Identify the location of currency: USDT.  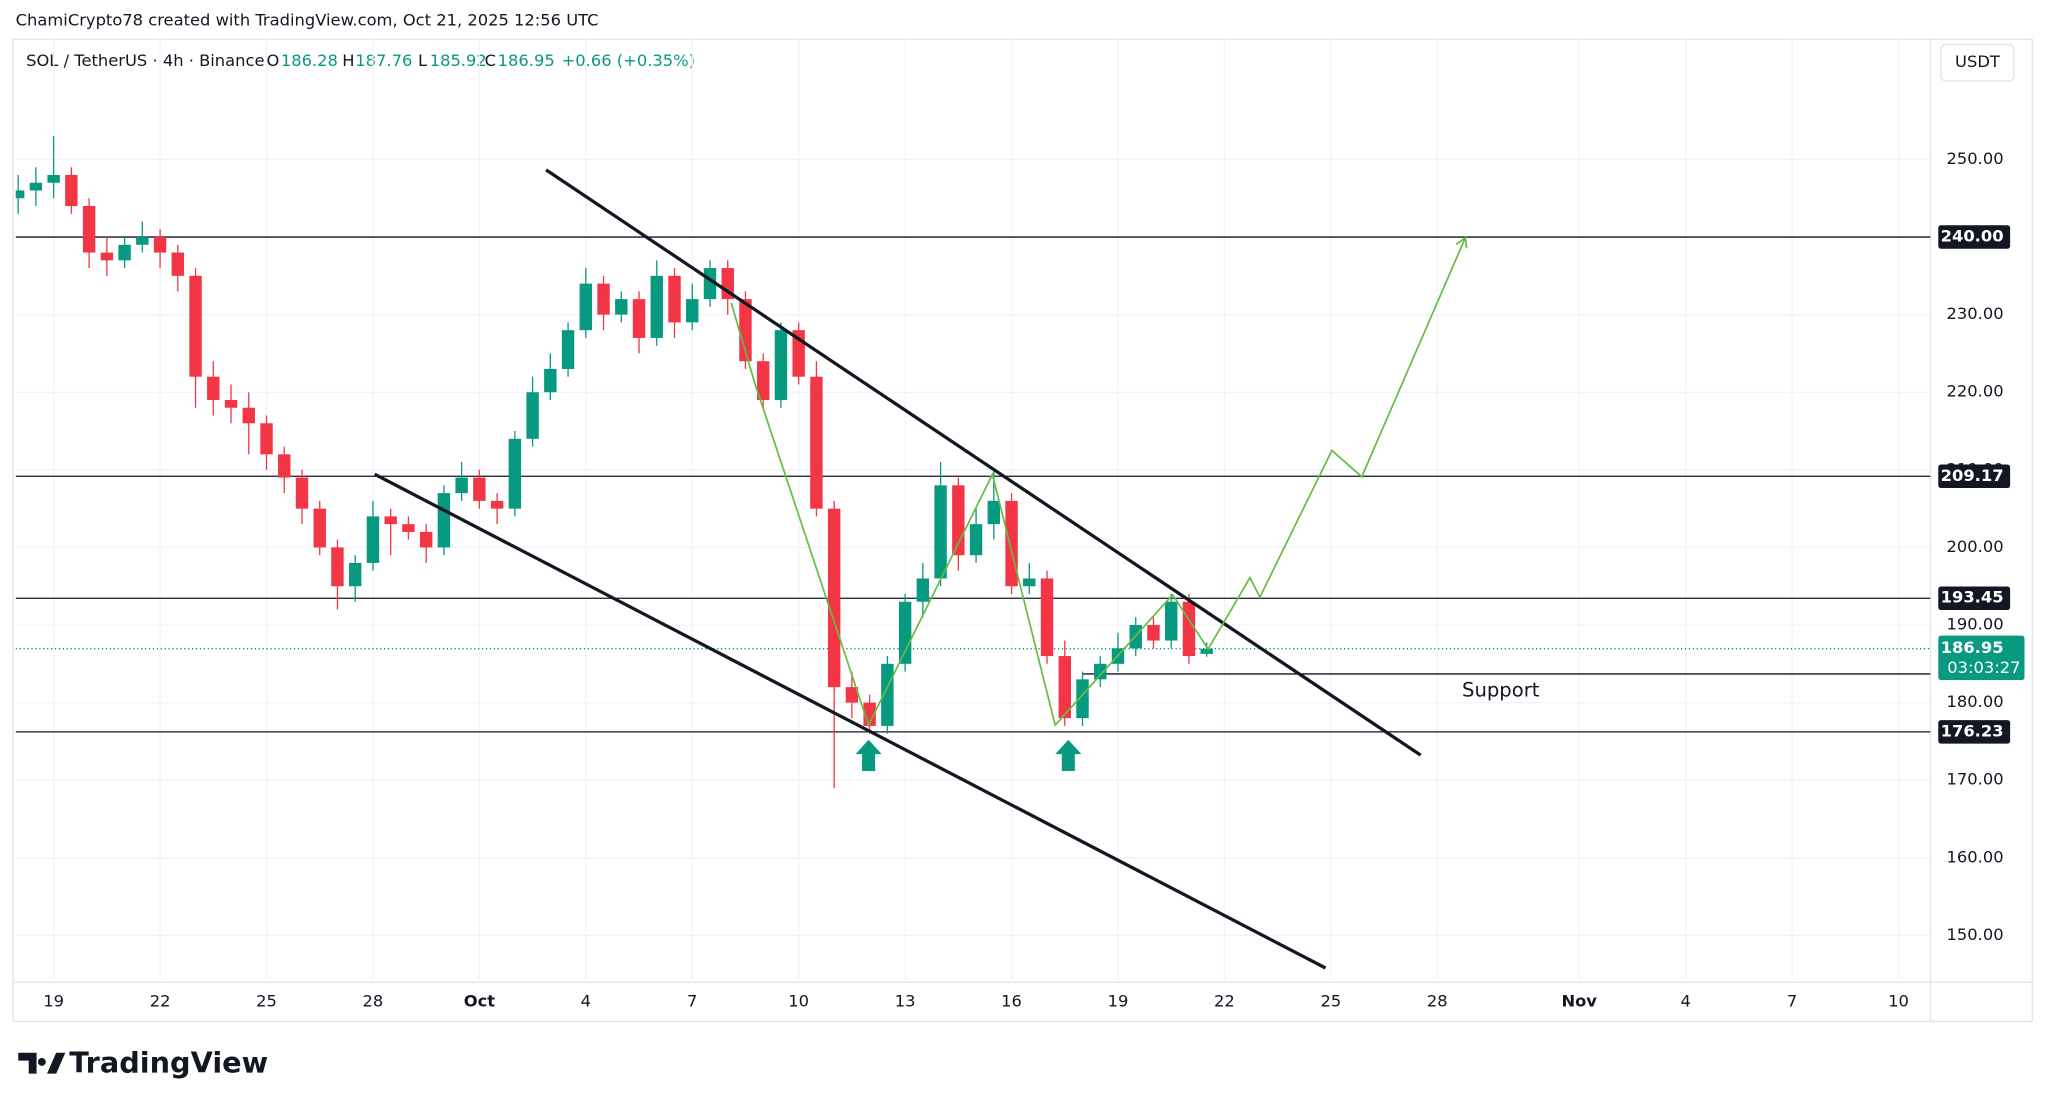
(1978, 61).